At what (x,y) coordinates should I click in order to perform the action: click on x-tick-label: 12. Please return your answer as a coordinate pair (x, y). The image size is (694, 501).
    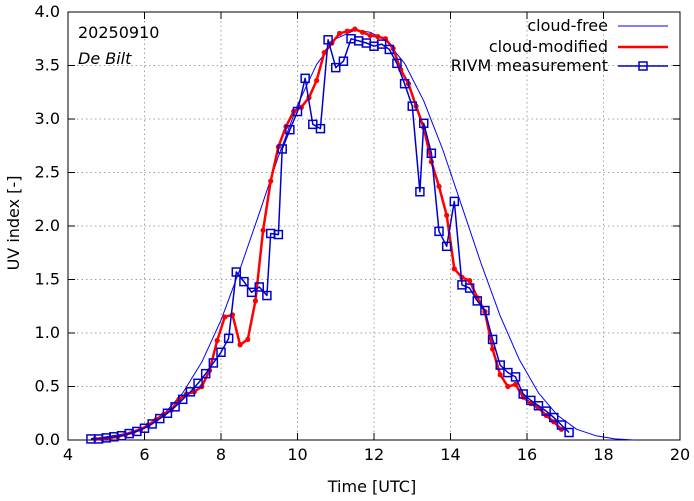
    Looking at the image, I should click on (374, 454).